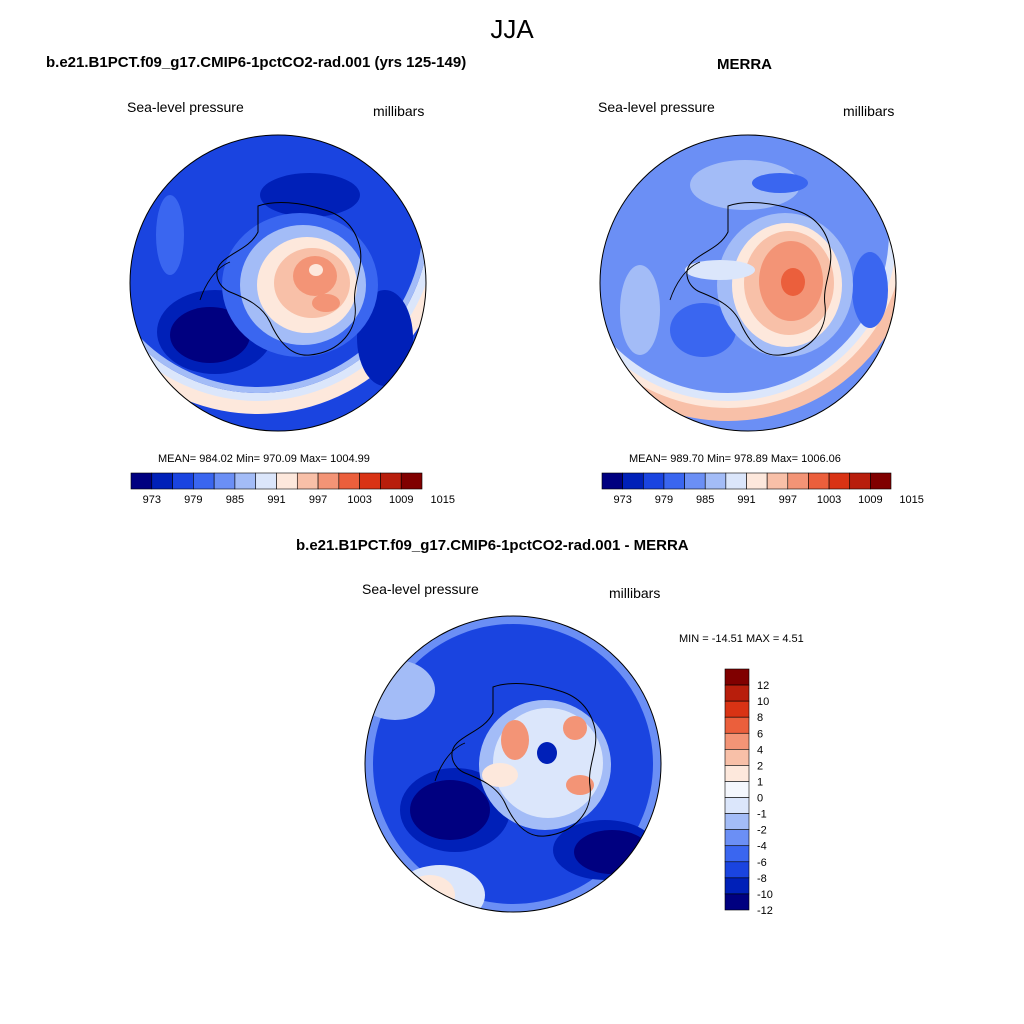 This screenshot has width=1024, height=1024. I want to click on panel1-colorbar-tick-label: 979, so click(193, 500).